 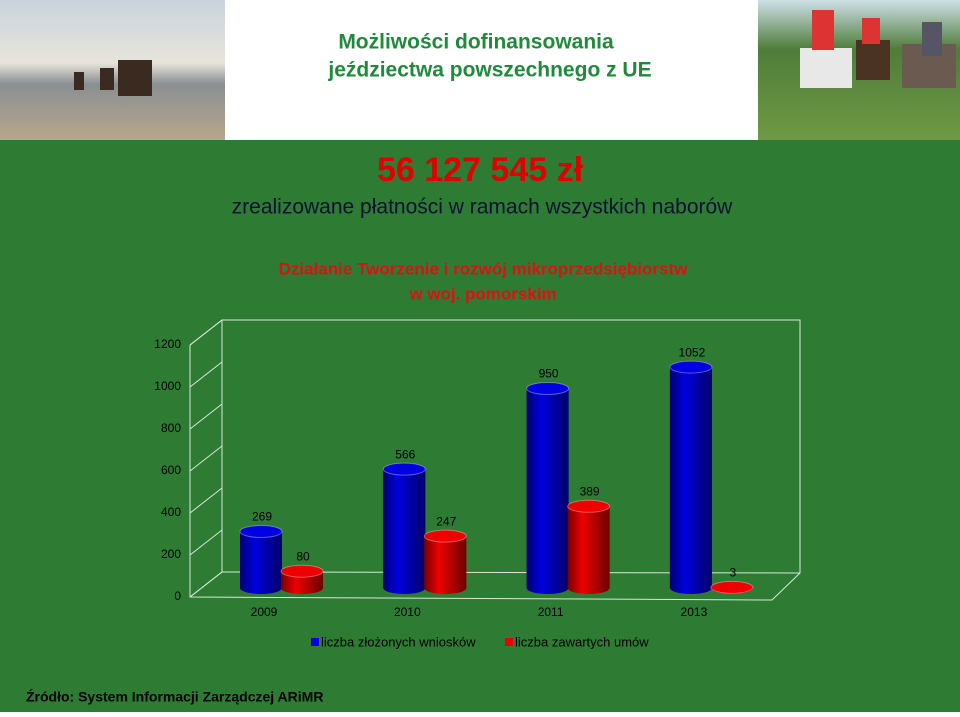 What do you see at coordinates (878, 49) in the screenshot?
I see `photo-horses` at bounding box center [878, 49].